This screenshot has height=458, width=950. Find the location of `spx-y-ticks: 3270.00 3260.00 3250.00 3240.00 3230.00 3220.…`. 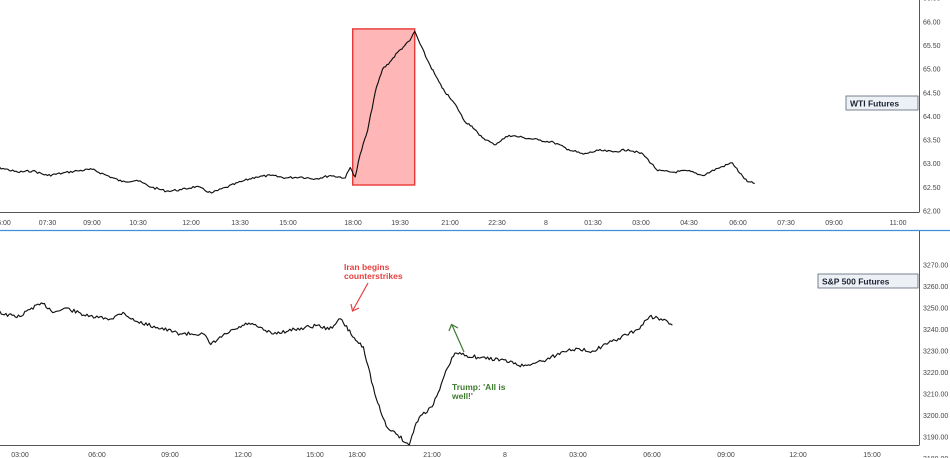

spx-y-ticks: 3270.00 3260.00 3250.00 3240.00 3230.00 3220.… is located at coordinates (935, 360).